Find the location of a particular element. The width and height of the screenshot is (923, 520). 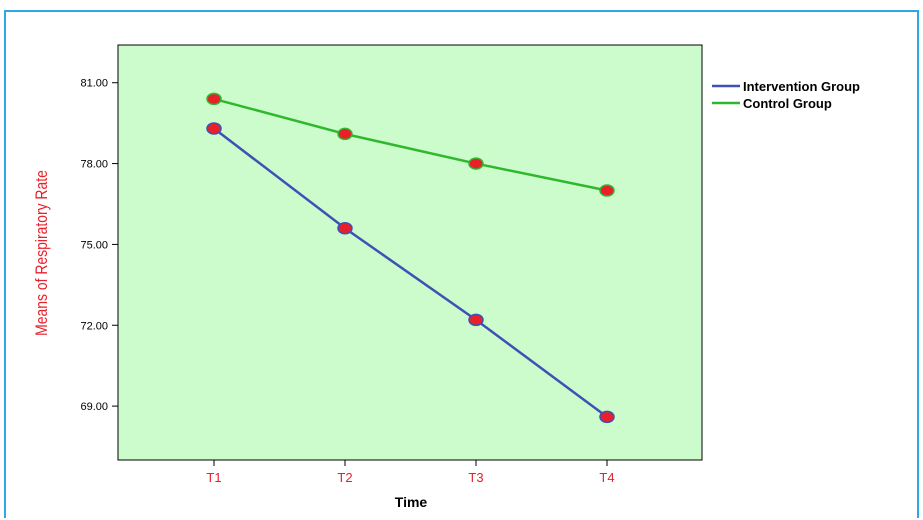

series-control-group is located at coordinates (410, 144).